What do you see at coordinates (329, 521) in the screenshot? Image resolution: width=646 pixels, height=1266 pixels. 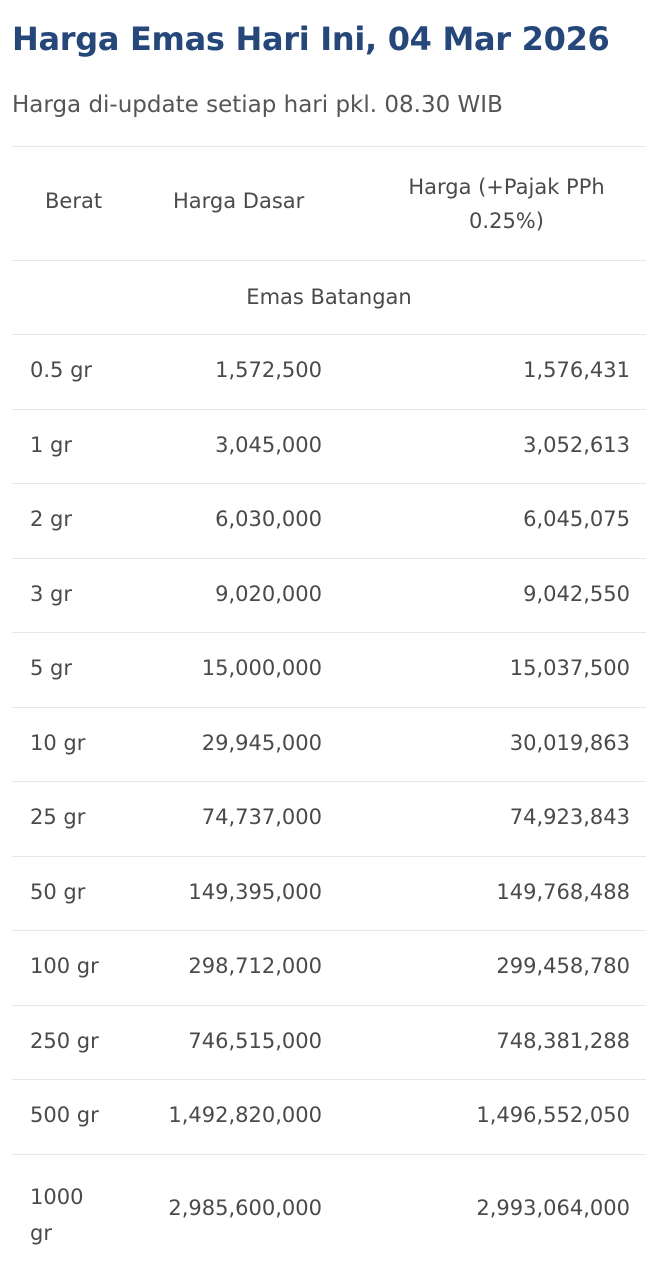 I see `table-row: 2 gr 6,030,000 6,045,075` at bounding box center [329, 521].